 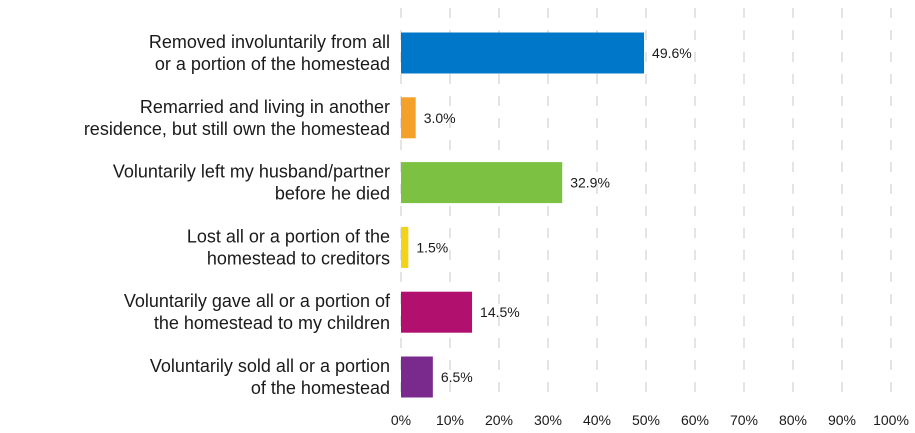 What do you see at coordinates (842, 420) in the screenshot?
I see `x-tick-label: 90%` at bounding box center [842, 420].